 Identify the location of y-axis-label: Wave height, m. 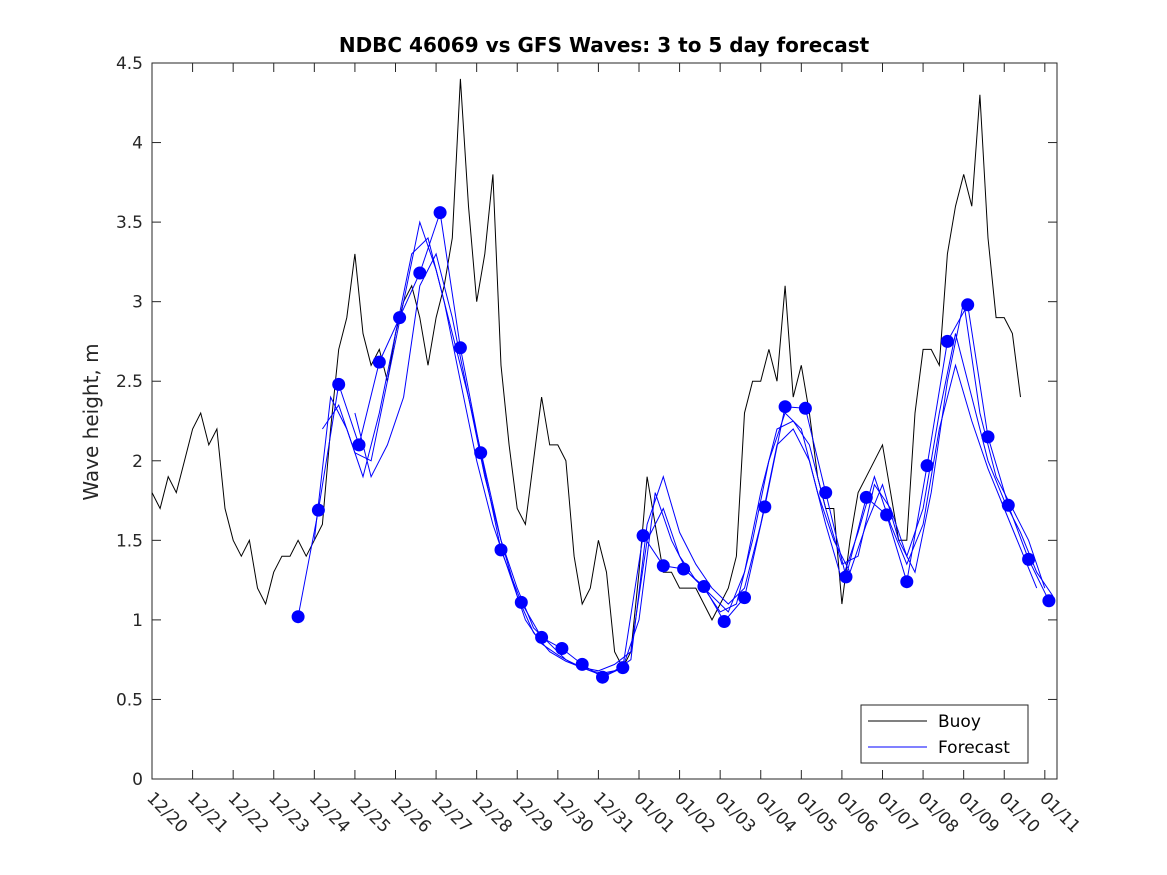
(91, 421).